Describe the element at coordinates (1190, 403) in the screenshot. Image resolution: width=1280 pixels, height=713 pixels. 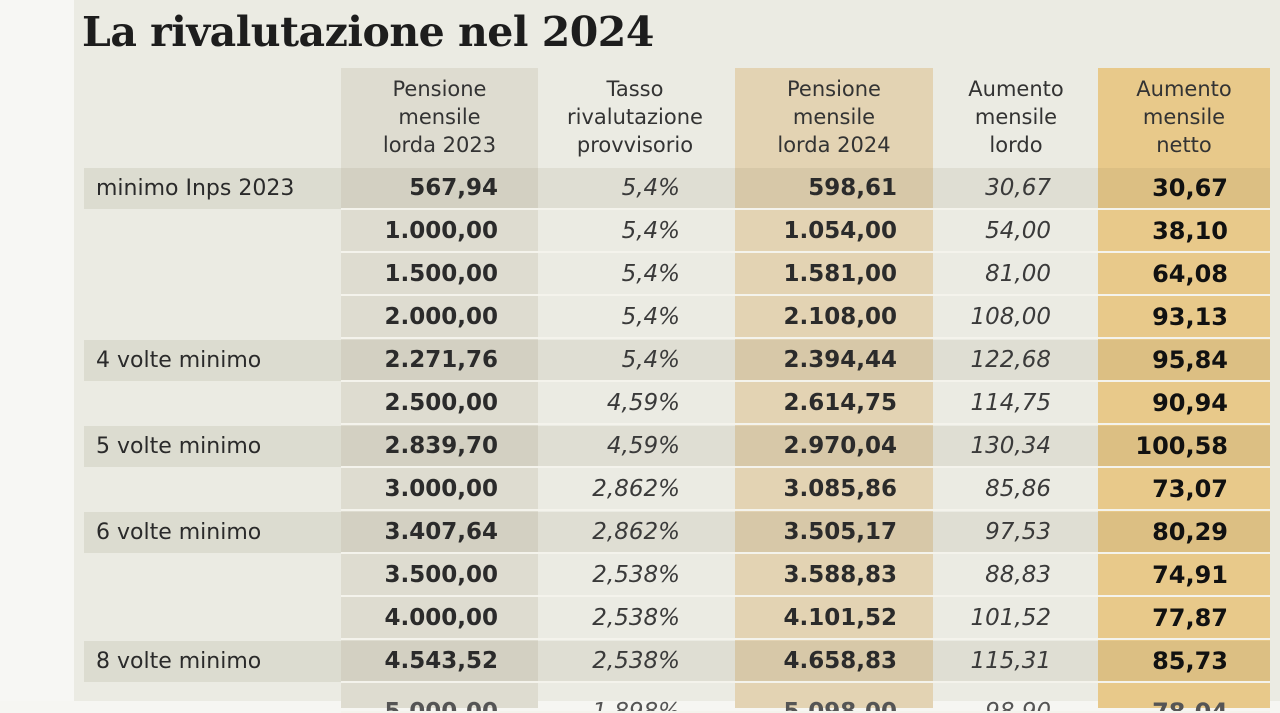
I see `cell-aumento-netto: 90,94` at that location.